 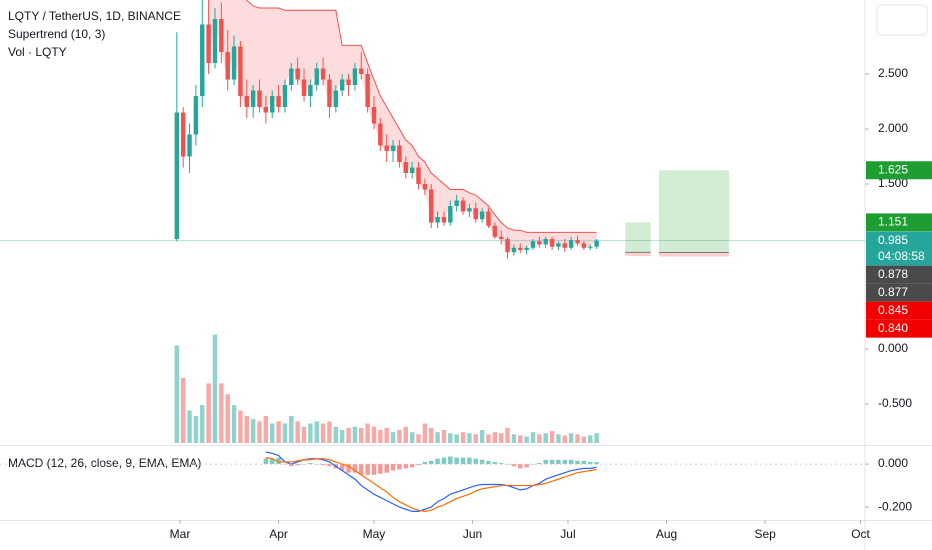 I want to click on price-badge-label: 0.845, so click(x=893, y=310).